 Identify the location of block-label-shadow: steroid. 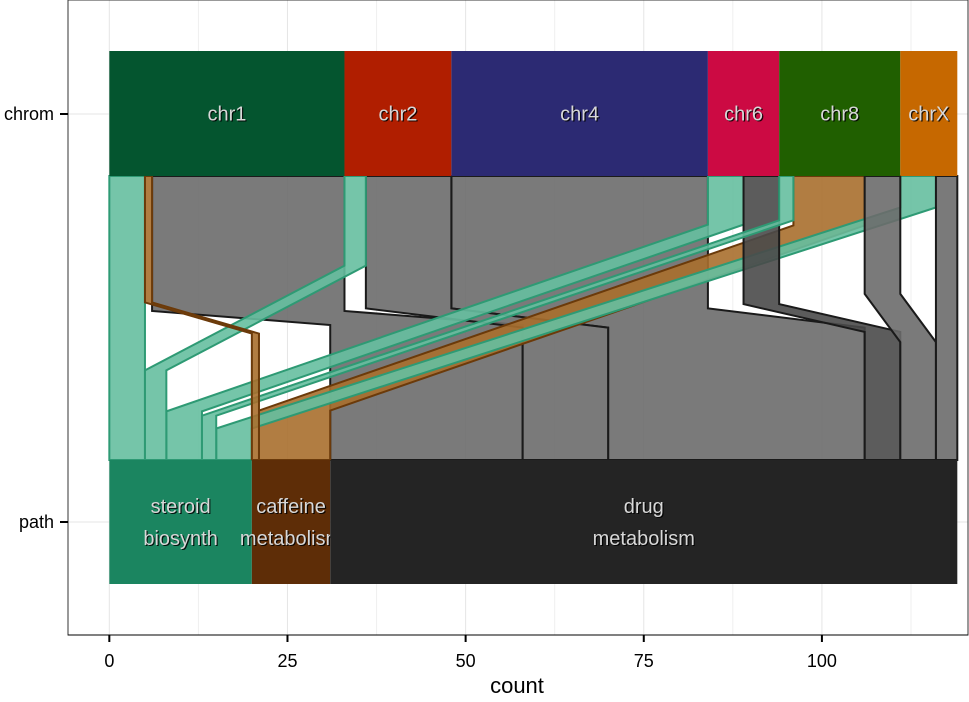
(182, 508).